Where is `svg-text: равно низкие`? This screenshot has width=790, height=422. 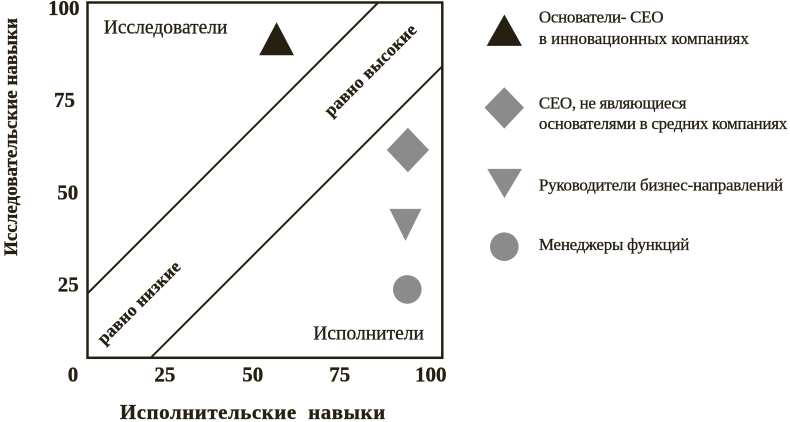 svg-text: равно низкие is located at coordinates (139, 302).